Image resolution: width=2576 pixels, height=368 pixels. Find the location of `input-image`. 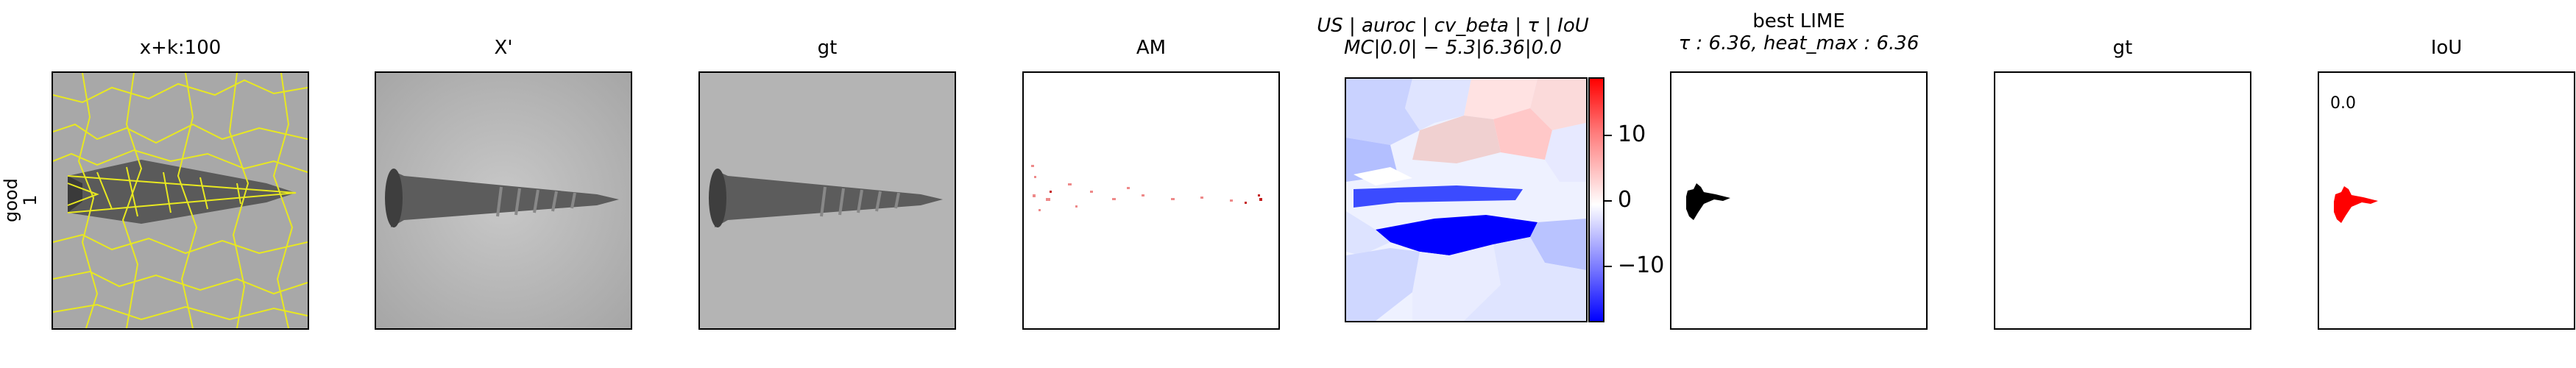

input-image is located at coordinates (503, 200).